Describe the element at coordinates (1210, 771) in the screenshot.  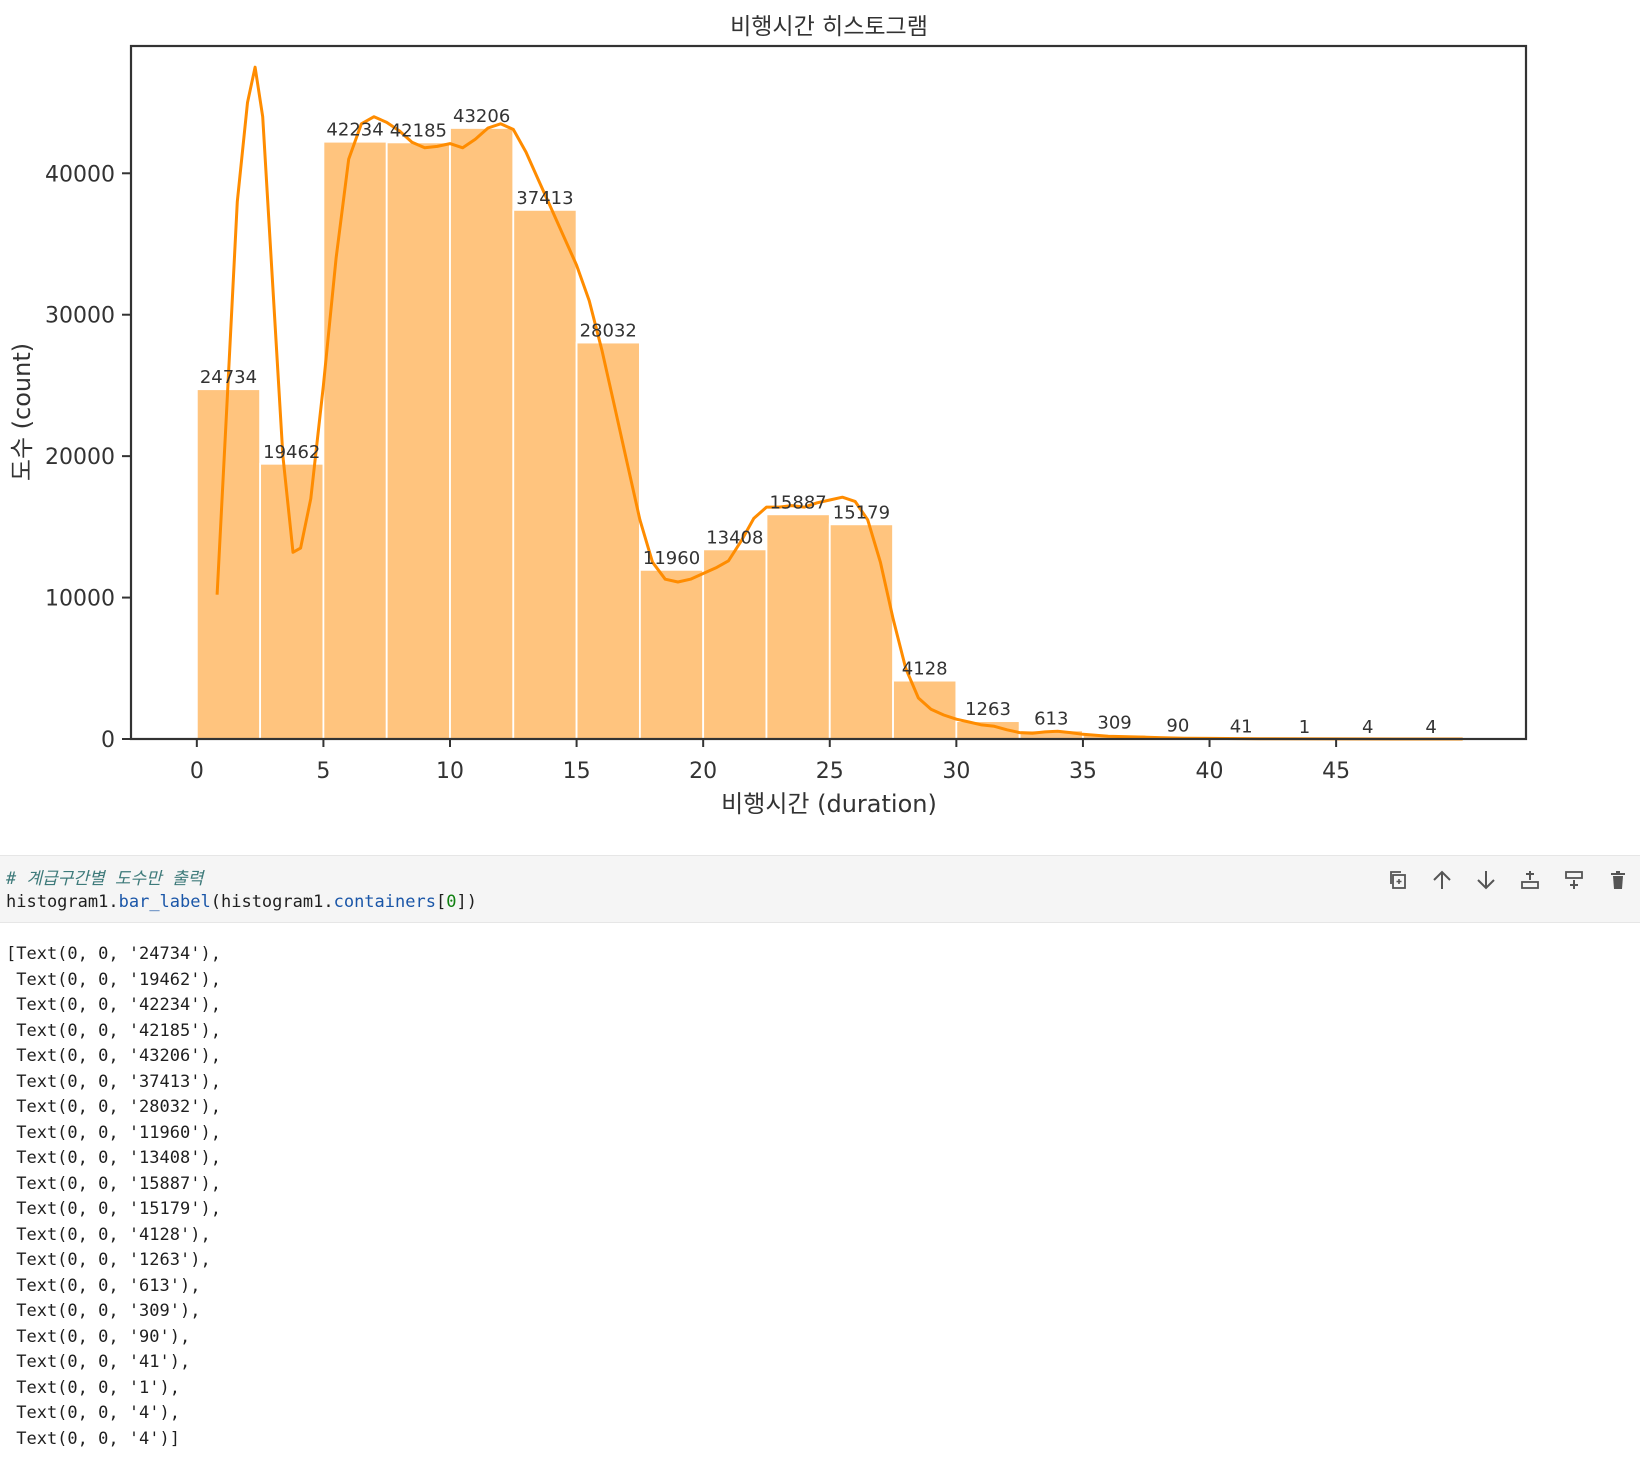
I see `x-tick-label: 40` at that location.